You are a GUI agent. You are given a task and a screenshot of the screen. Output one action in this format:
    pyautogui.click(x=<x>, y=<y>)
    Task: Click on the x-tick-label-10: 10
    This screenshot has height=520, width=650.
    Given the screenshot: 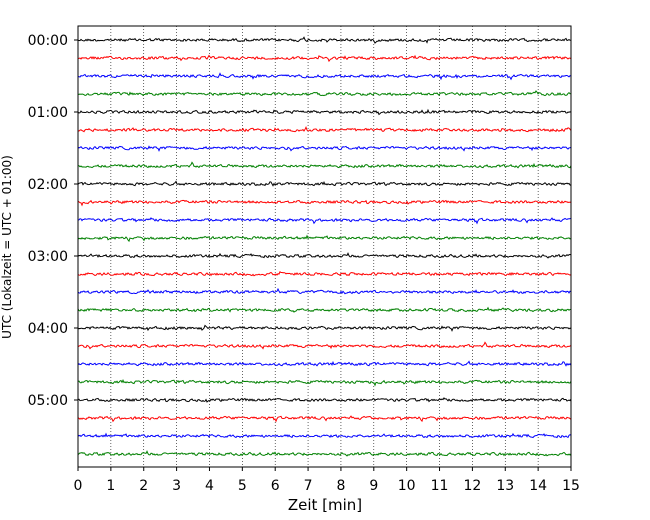 What is the action you would take?
    pyautogui.click(x=407, y=486)
    